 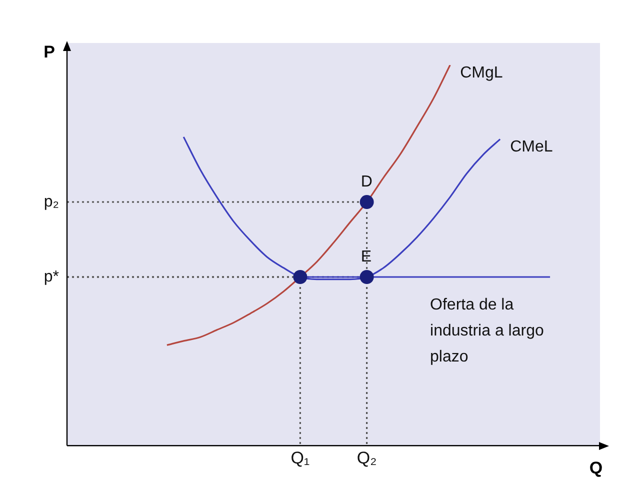 What do you see at coordinates (366, 181) in the screenshot?
I see `annotation: D` at bounding box center [366, 181].